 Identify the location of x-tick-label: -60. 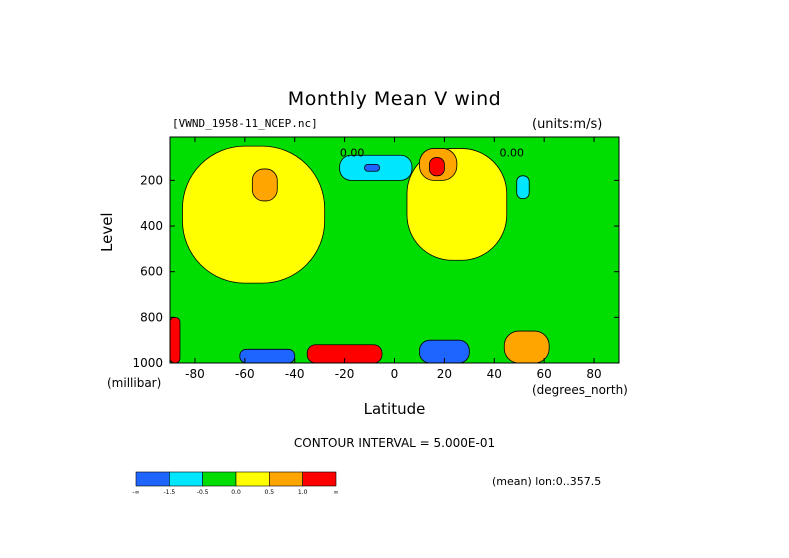
(245, 374).